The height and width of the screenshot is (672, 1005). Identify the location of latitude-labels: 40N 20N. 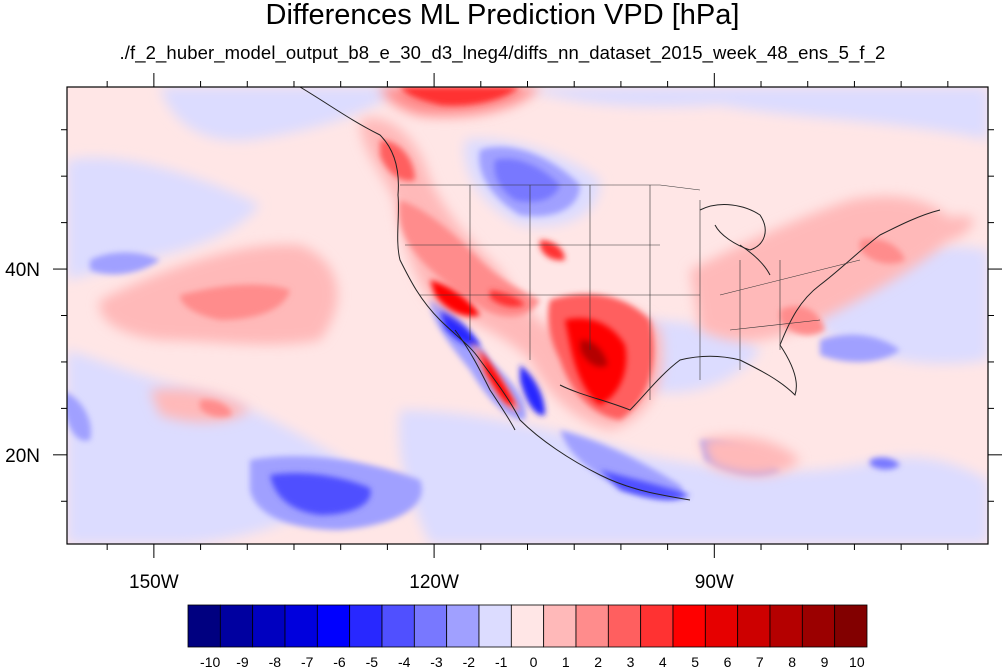
(22, 363).